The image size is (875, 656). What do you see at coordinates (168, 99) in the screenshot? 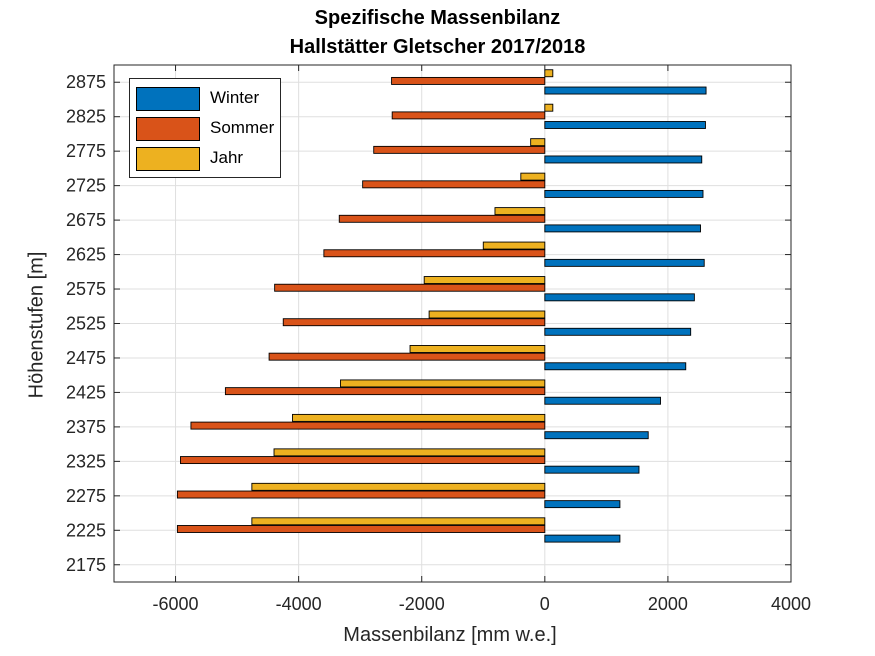
I see `legend-swatch-winter` at bounding box center [168, 99].